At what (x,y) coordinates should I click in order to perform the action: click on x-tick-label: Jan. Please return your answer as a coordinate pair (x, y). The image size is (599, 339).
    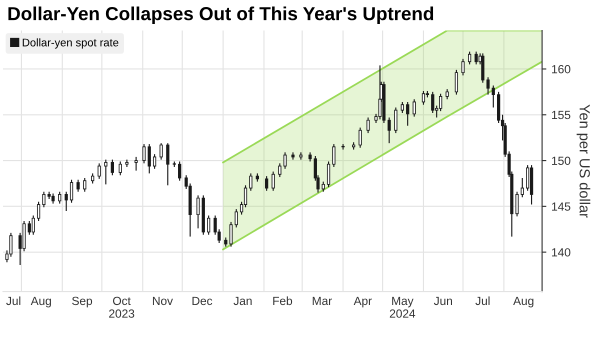
    Looking at the image, I should click on (243, 301).